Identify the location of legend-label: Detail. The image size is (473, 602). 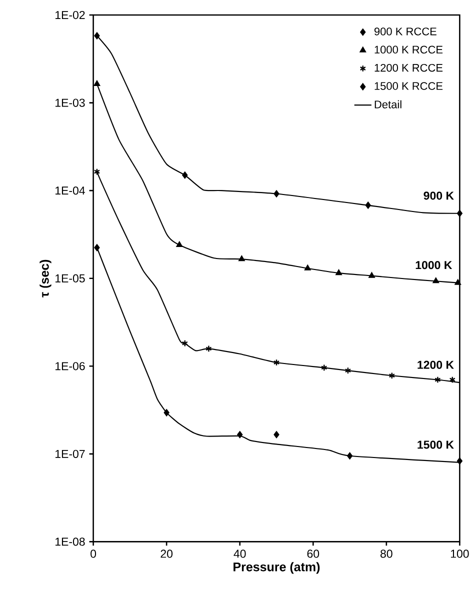
(388, 104).